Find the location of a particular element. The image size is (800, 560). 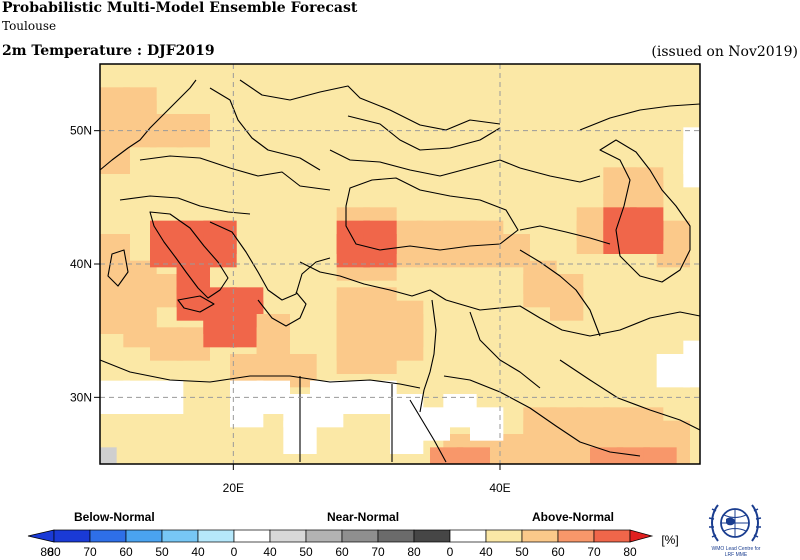

coastline-africa is located at coordinates (260, 374).